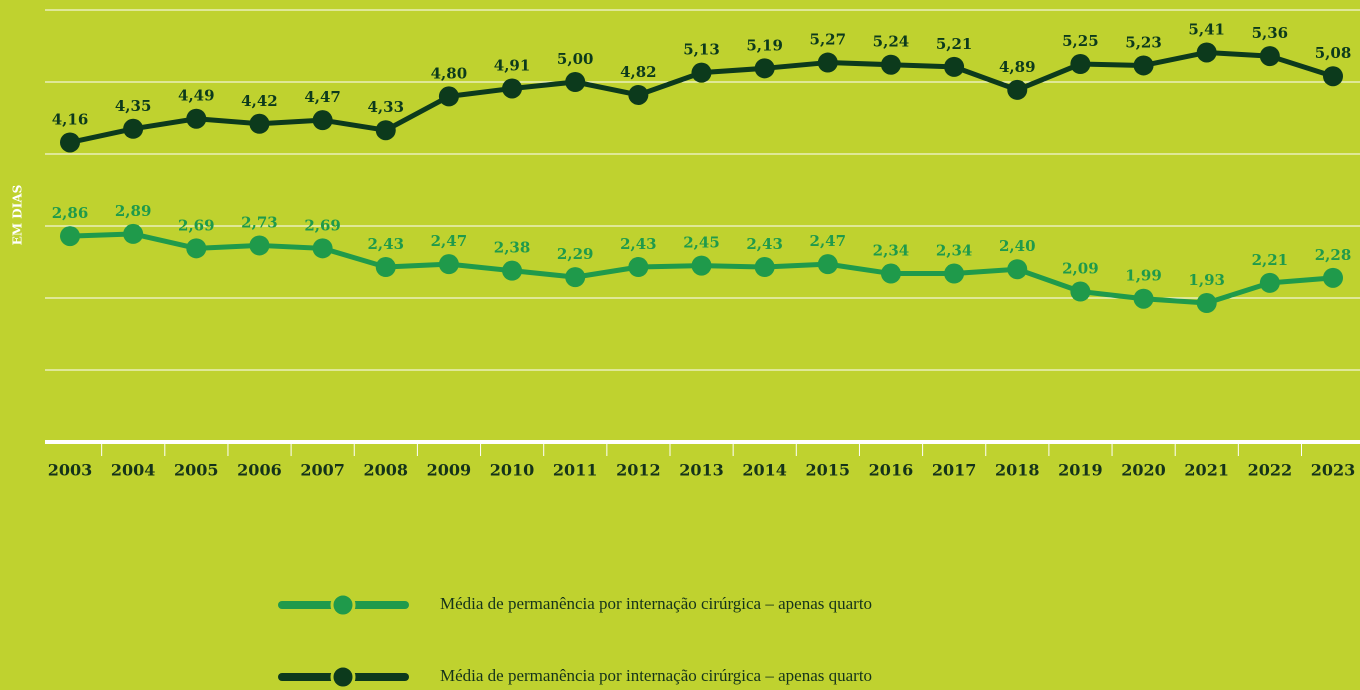 This screenshot has height=690, width=1360. What do you see at coordinates (1017, 246) in the screenshot?
I see `data-label: 2,40` at bounding box center [1017, 246].